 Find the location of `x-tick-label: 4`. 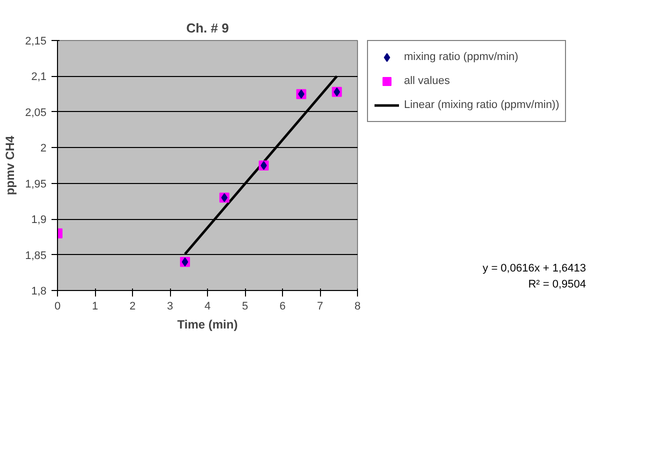

x-tick-label: 4 is located at coordinates (207, 306).